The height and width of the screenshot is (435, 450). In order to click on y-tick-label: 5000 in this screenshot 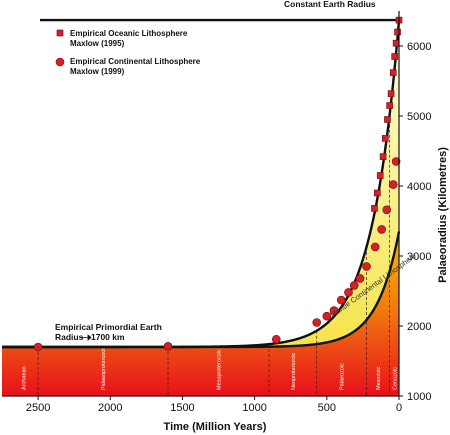, I will do `click(419, 117)`.